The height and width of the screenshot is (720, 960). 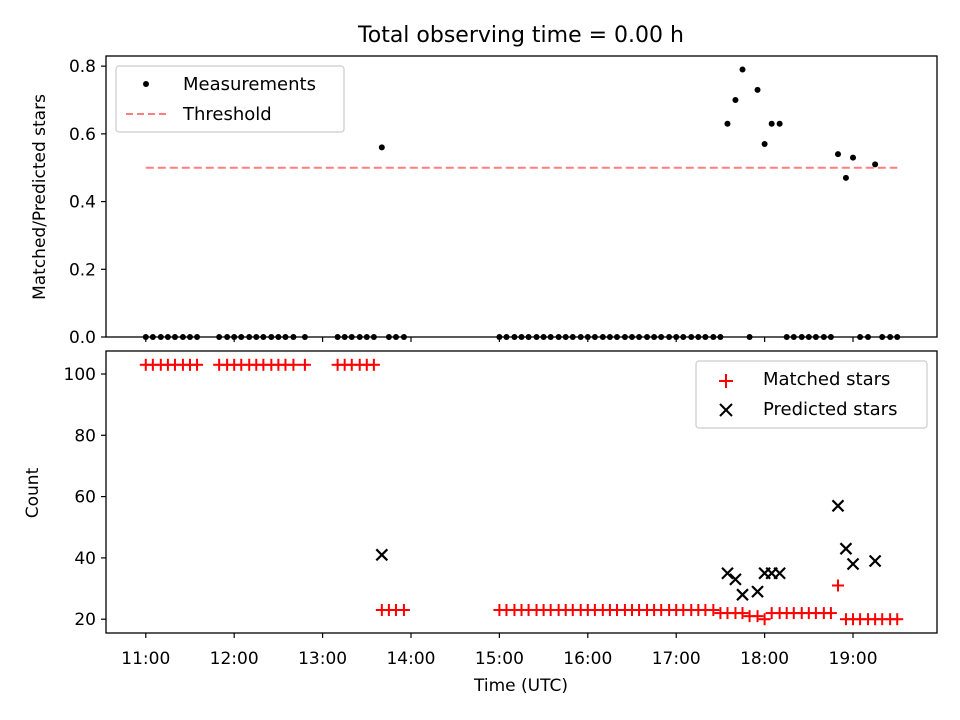 What do you see at coordinates (764, 659) in the screenshot?
I see `x-tick-label: 18:00` at bounding box center [764, 659].